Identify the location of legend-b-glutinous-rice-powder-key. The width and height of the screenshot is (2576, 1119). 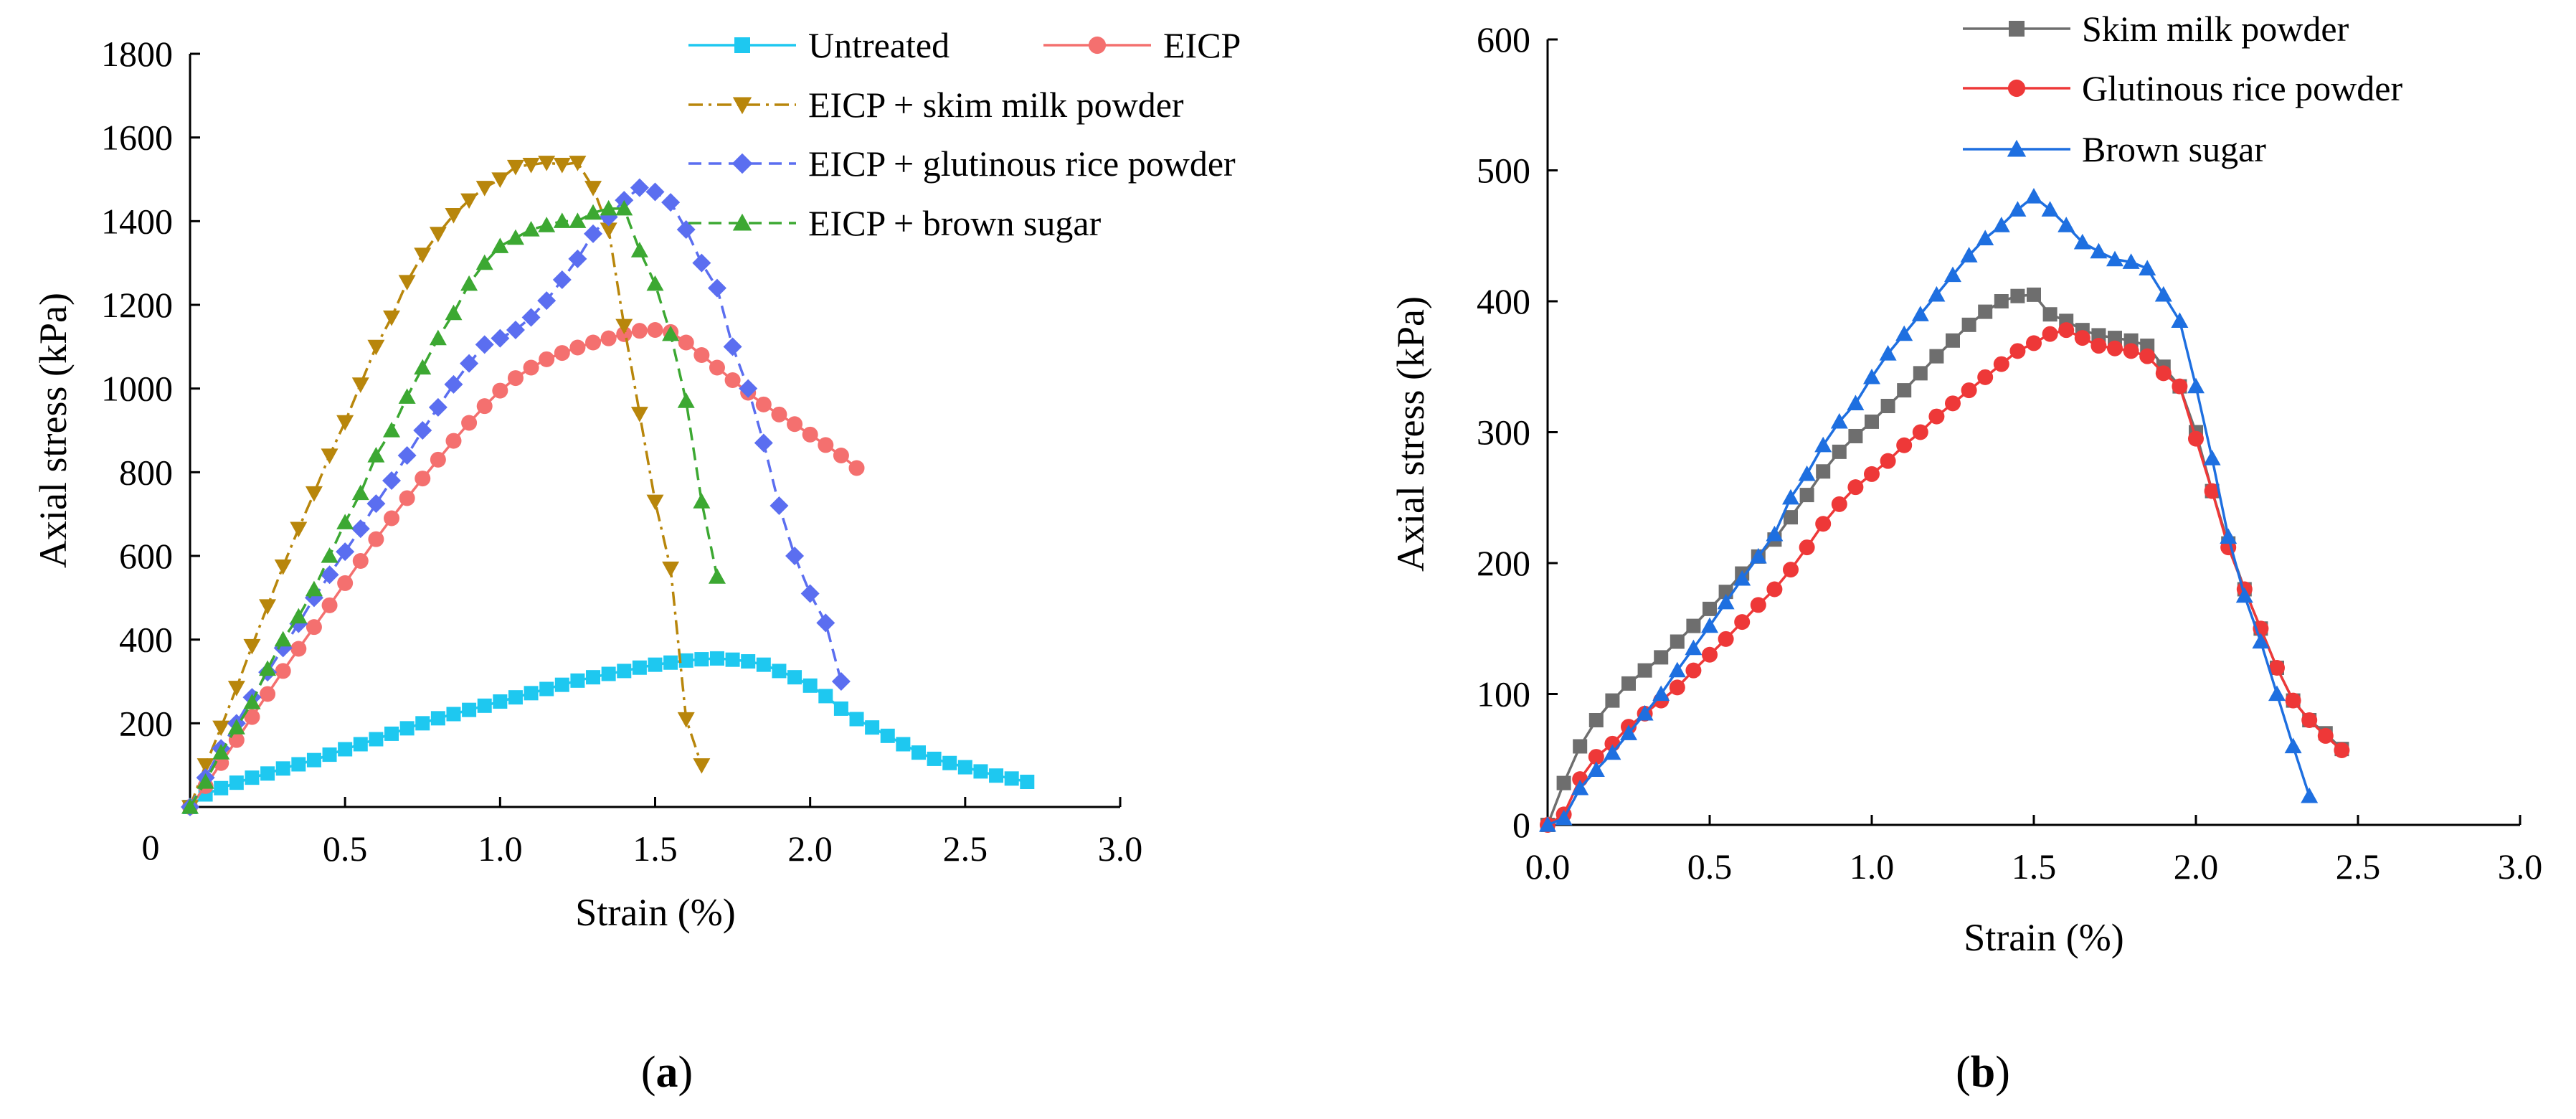
(2016, 88).